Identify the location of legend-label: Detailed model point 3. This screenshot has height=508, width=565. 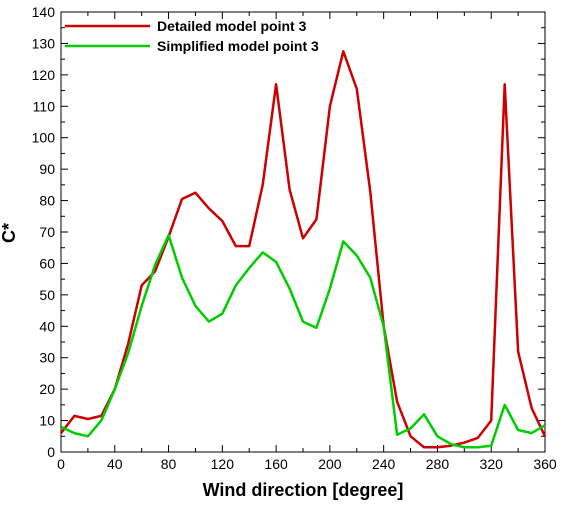
(232, 26).